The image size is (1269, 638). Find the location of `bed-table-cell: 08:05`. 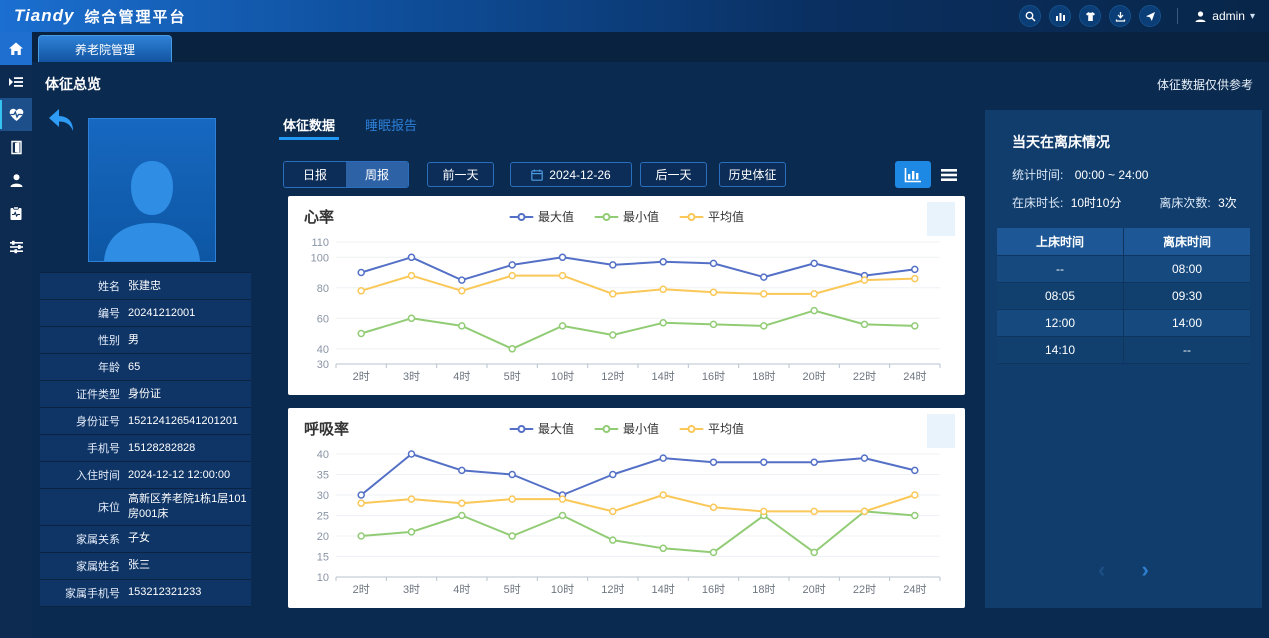

bed-table-cell: 08:05 is located at coordinates (1060, 296).